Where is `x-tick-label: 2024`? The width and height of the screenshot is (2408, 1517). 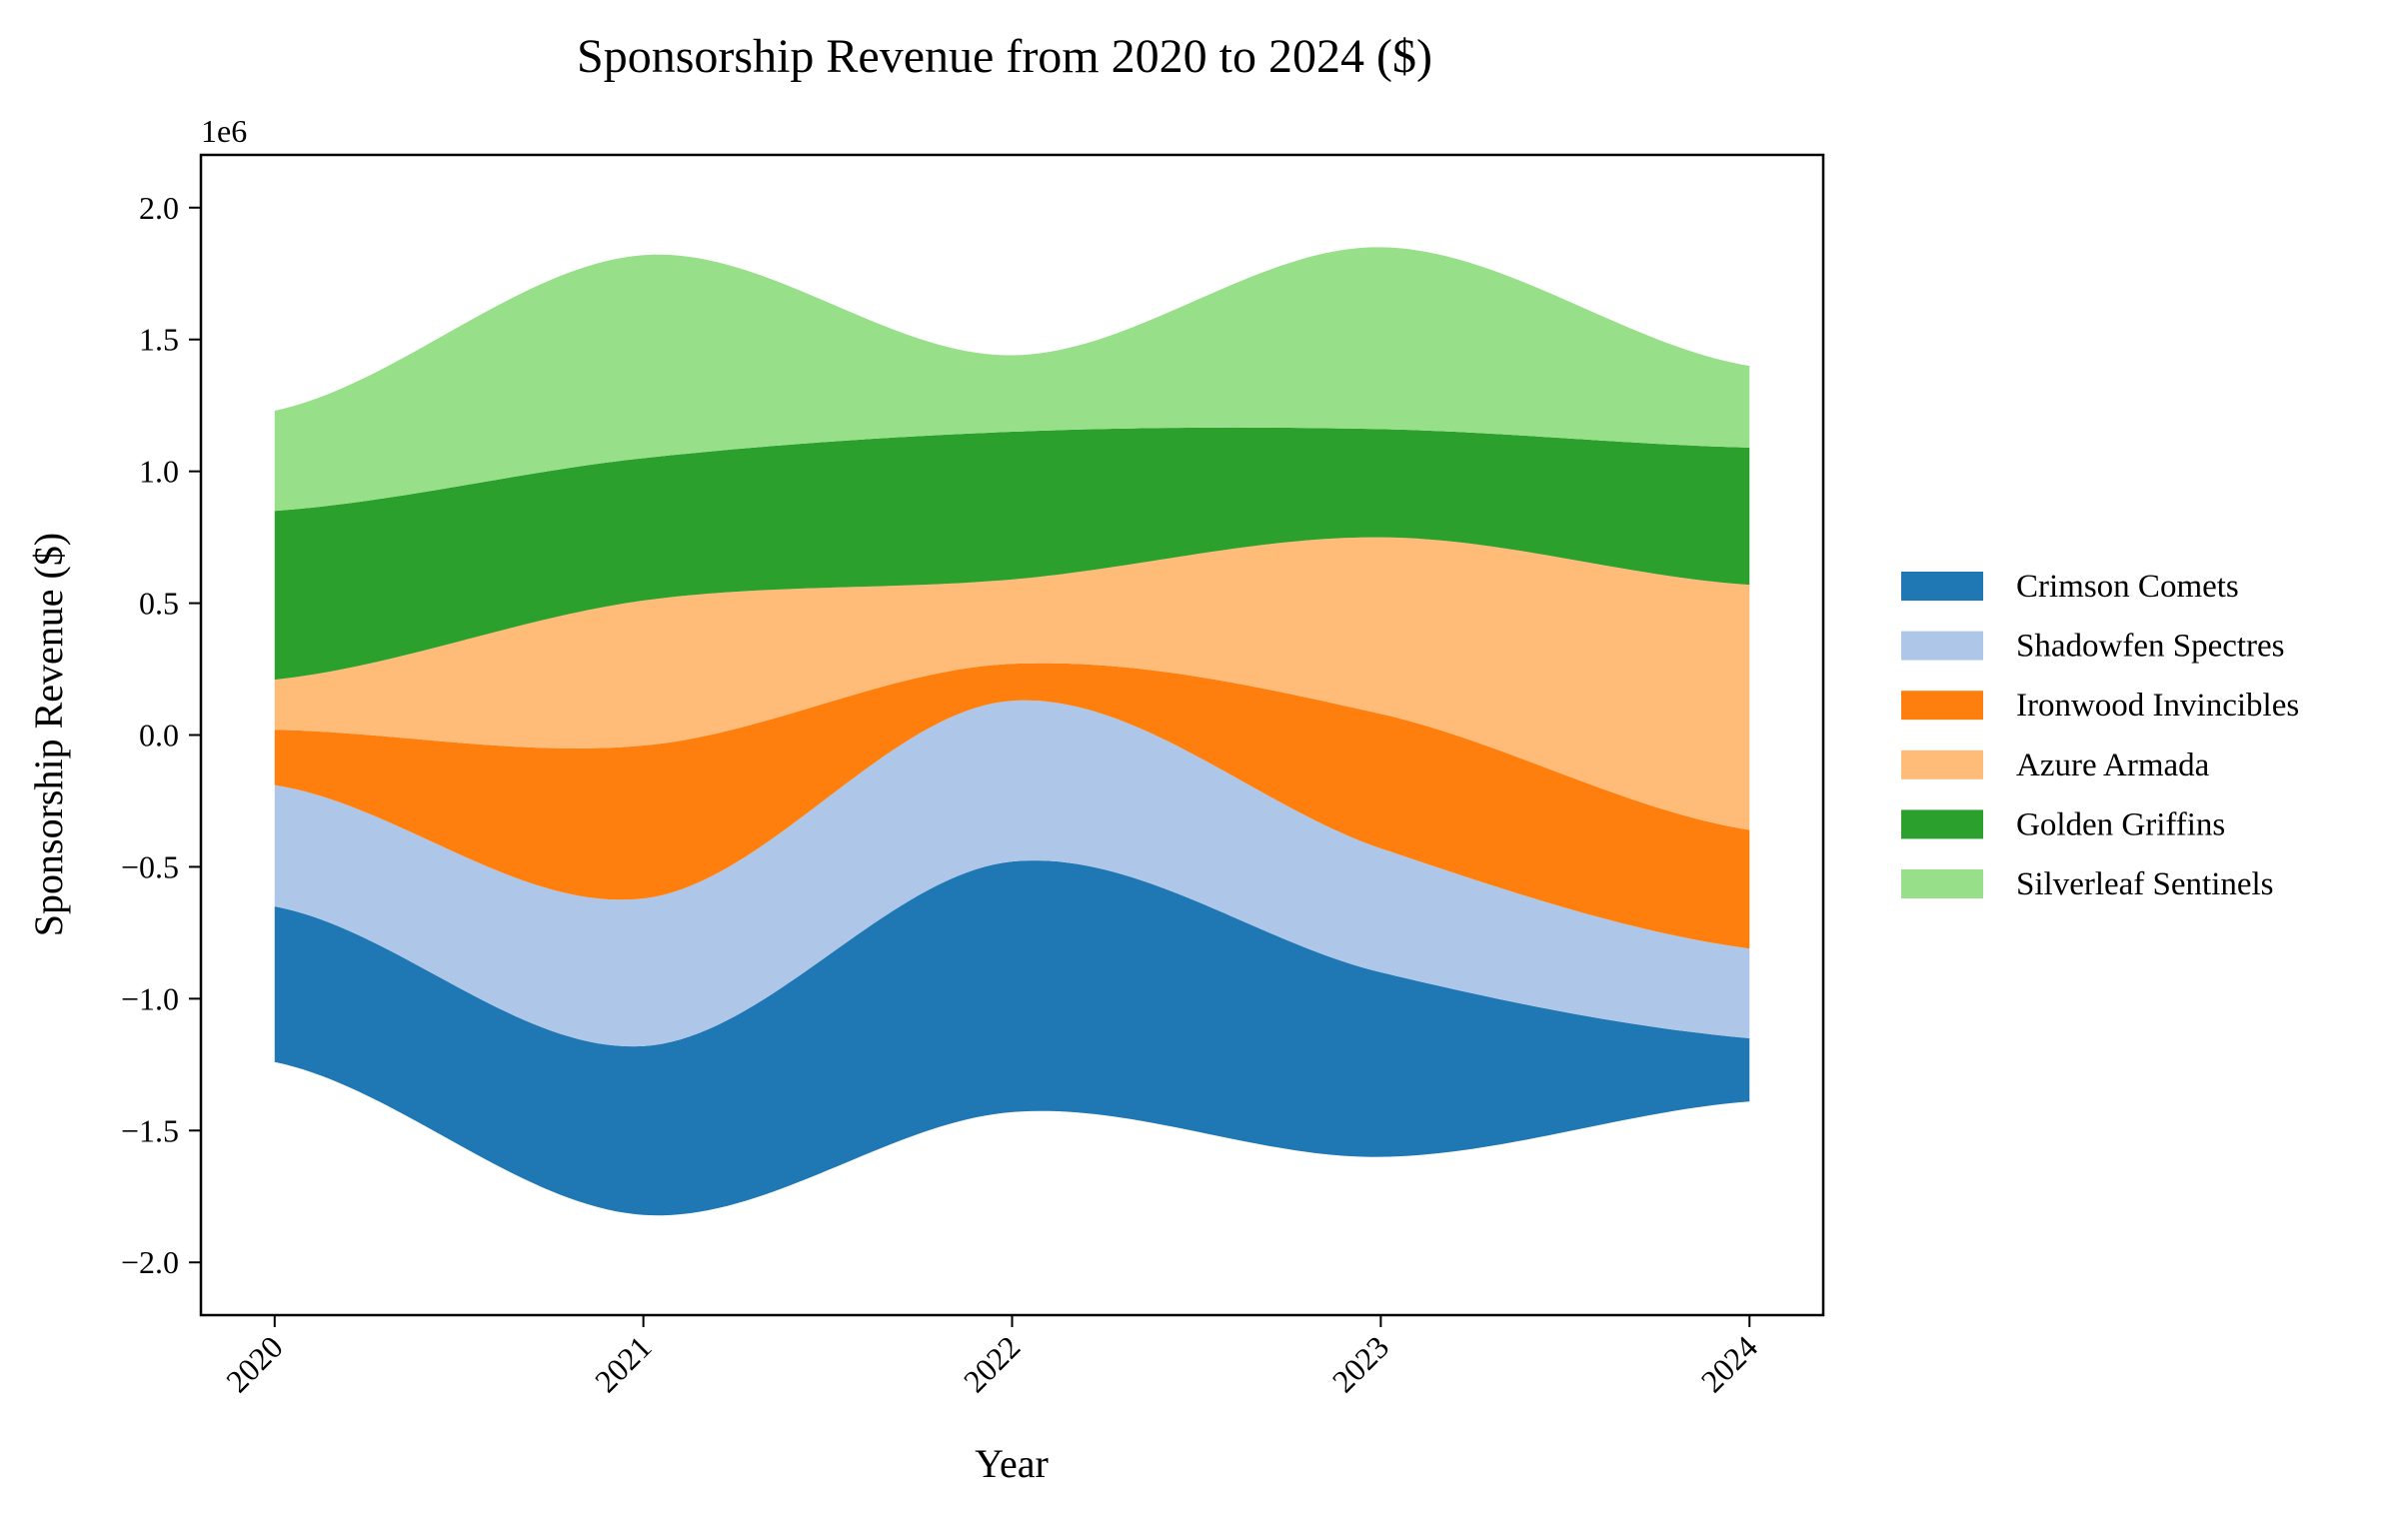
x-tick-label: 2024 is located at coordinates (1728, 1363).